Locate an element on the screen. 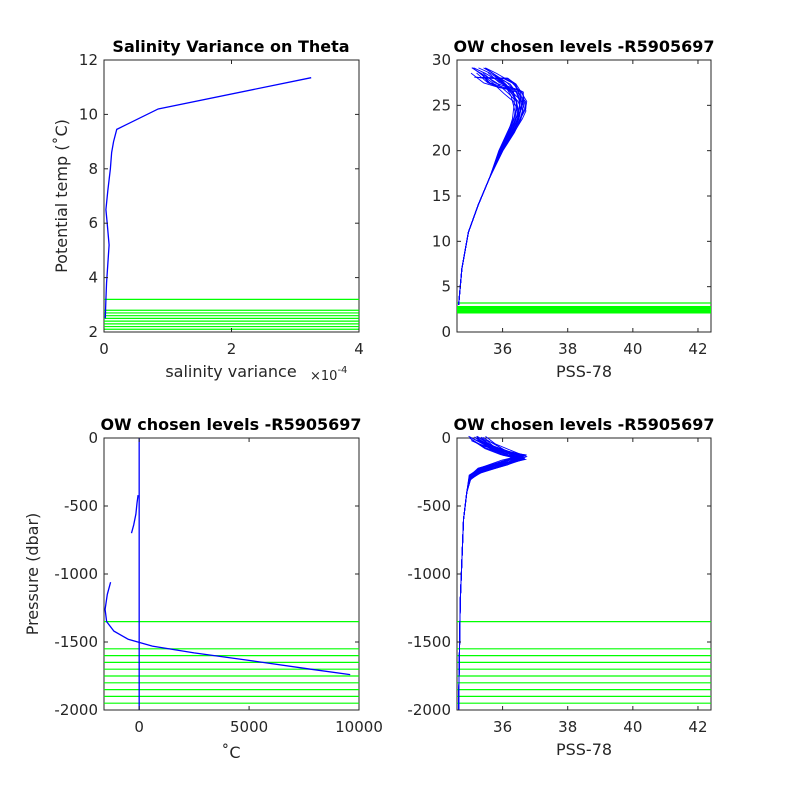 The image size is (800, 804). y-ticks: 0 5 10 15 20 25 30 is located at coordinates (571, 196).